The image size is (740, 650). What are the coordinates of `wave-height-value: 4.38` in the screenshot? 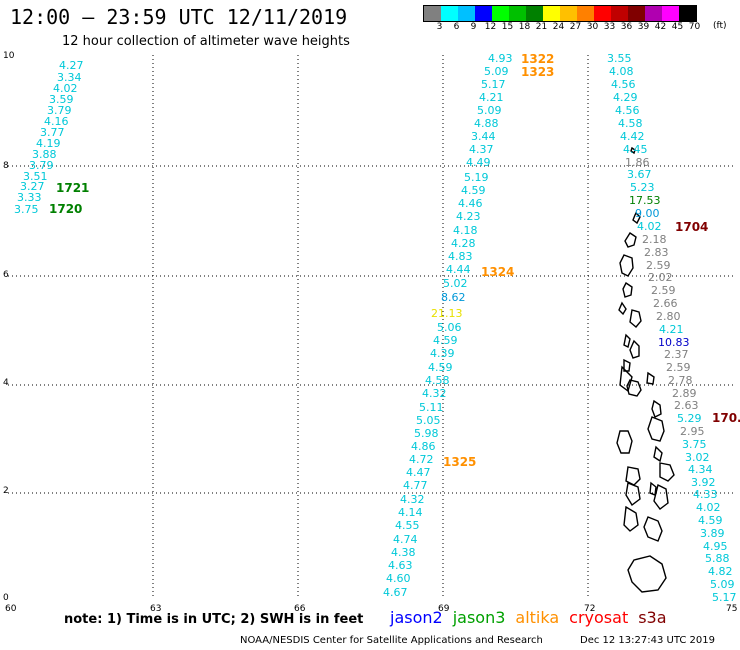 It's located at (403, 552).